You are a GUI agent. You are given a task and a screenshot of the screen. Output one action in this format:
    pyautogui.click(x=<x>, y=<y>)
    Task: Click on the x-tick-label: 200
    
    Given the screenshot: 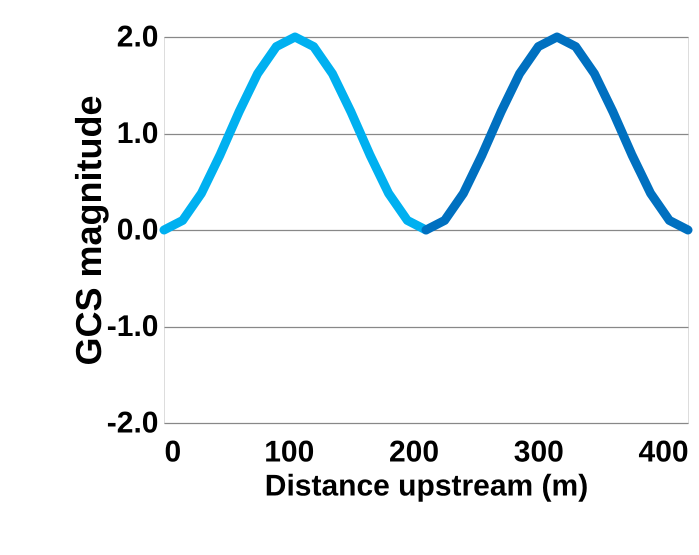 What is the action you would take?
    pyautogui.click(x=414, y=452)
    